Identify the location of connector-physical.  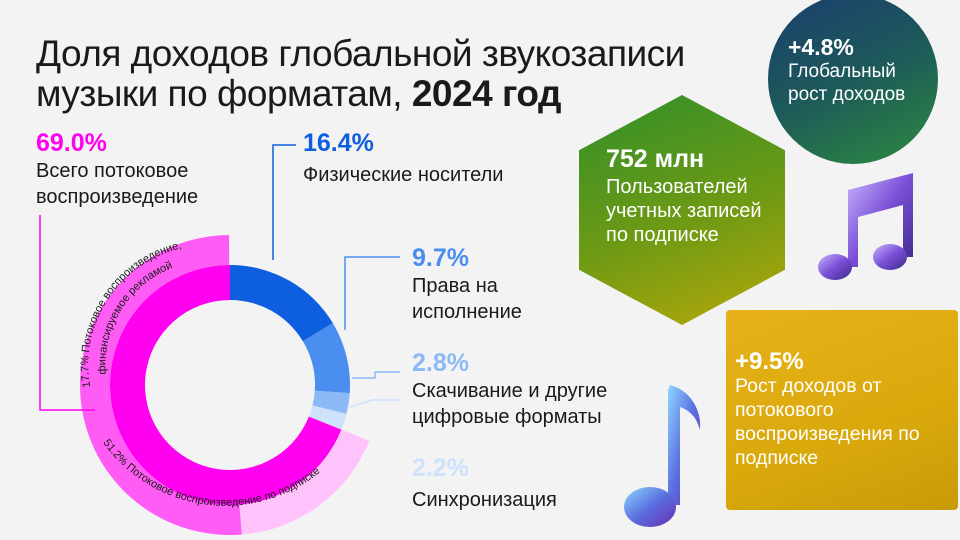
(284, 202).